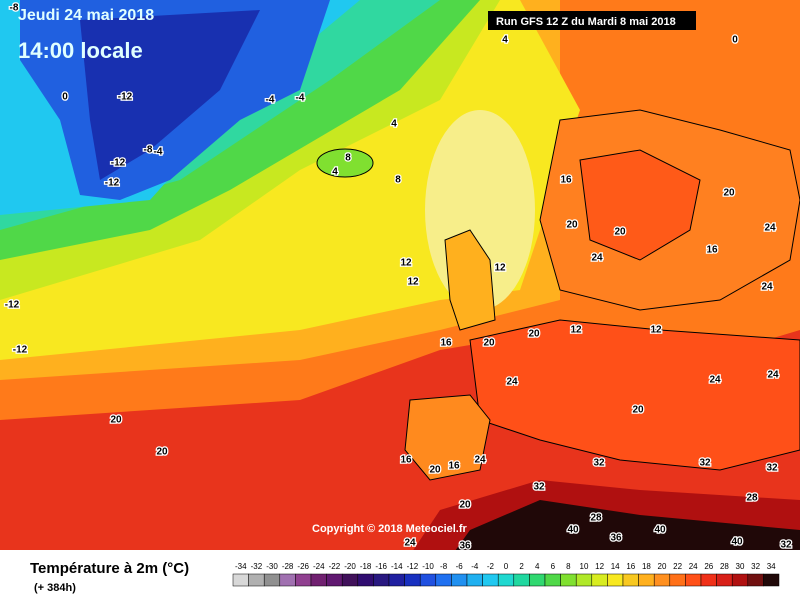 This screenshot has height=600, width=800. Describe the element at coordinates (599, 566) in the screenshot. I see `scale-tick-label: 12` at that location.